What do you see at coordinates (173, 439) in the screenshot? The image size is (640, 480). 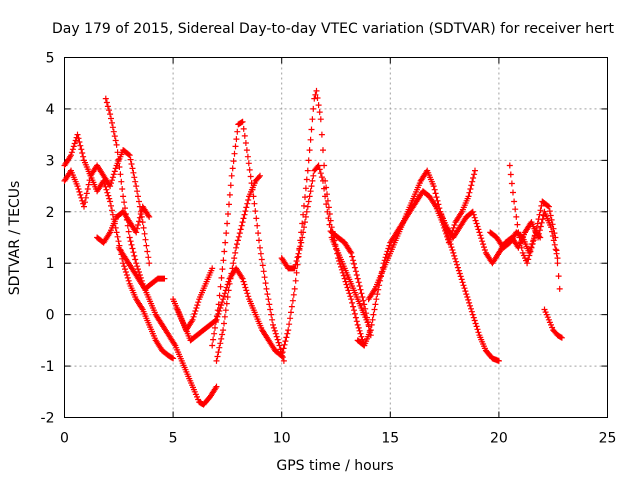 I see `x-tick-label: 5` at bounding box center [173, 439].